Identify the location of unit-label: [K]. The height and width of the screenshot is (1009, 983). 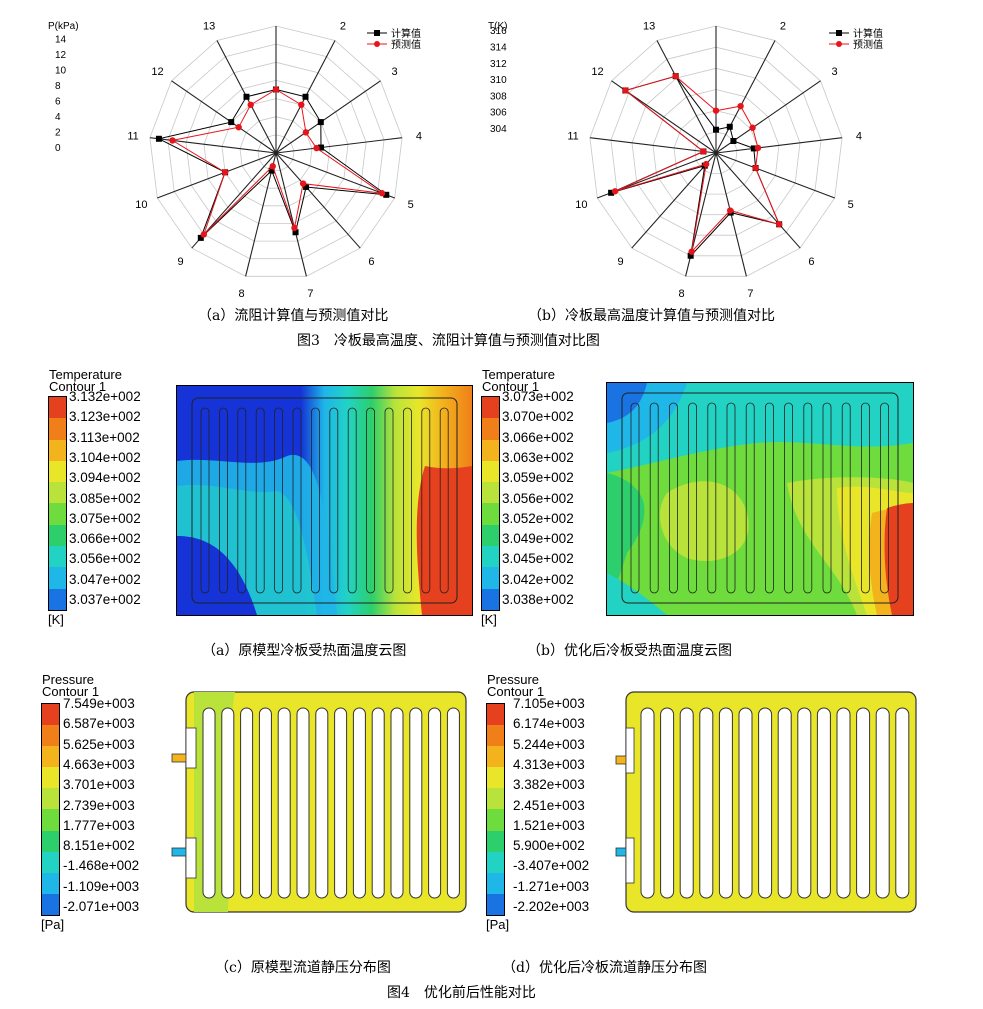
(56, 619).